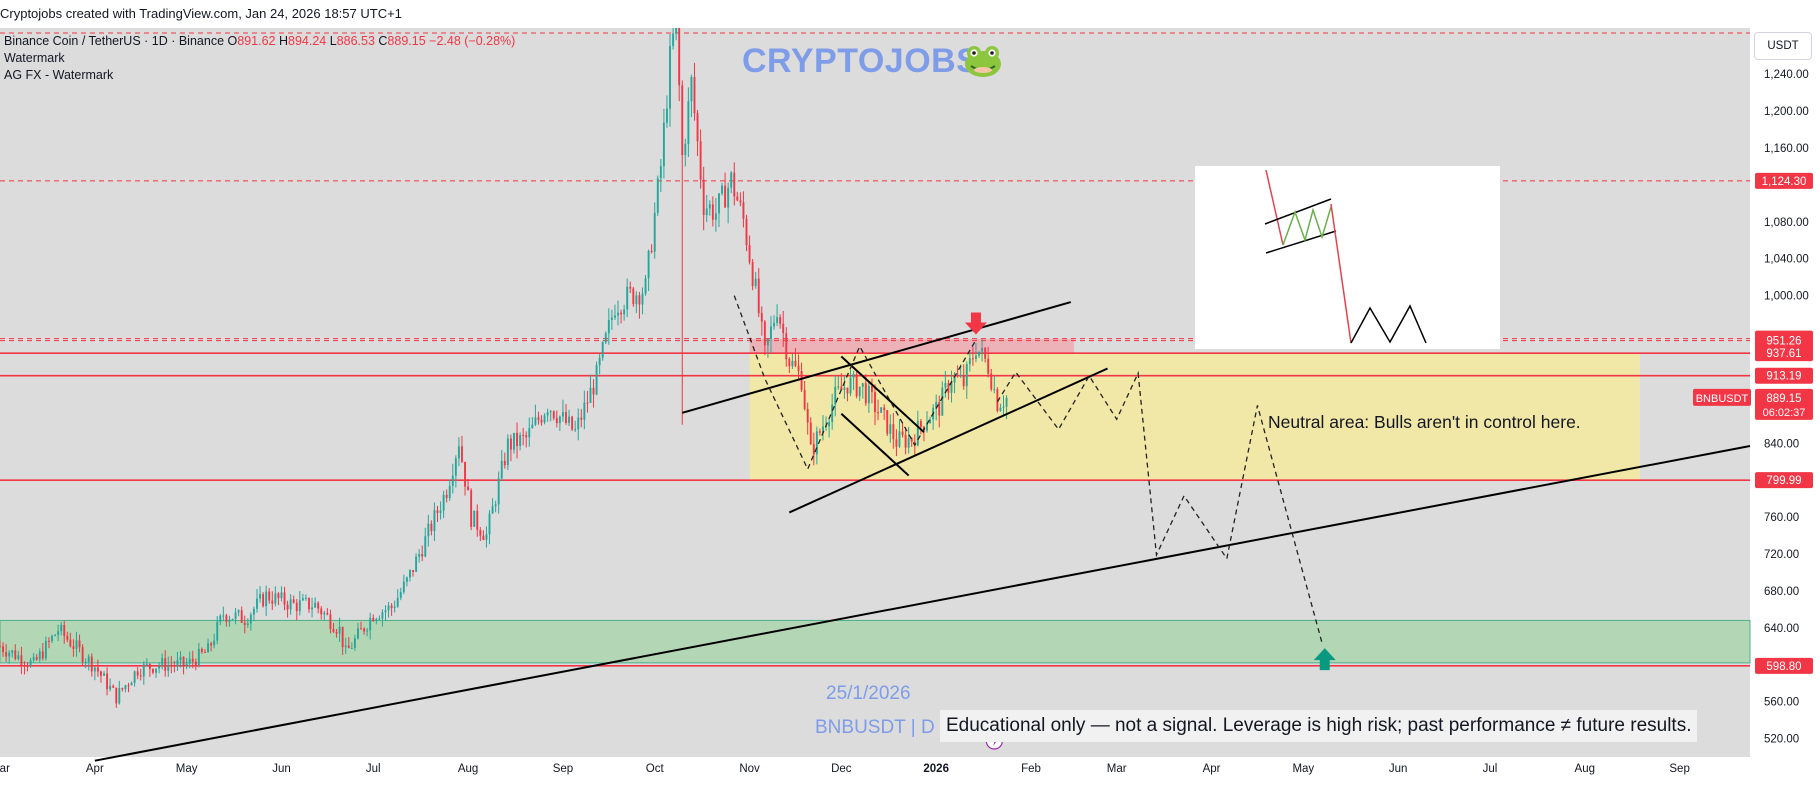 The width and height of the screenshot is (1820, 803). I want to click on illustration-flag-waves, so click(1307, 226).